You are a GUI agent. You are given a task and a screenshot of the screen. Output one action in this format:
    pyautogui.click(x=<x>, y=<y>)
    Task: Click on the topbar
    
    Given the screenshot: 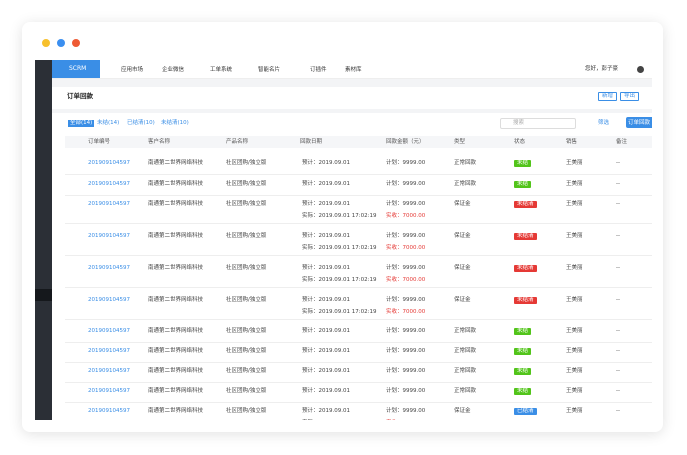 What is the action you would take?
    pyautogui.click(x=352, y=69)
    